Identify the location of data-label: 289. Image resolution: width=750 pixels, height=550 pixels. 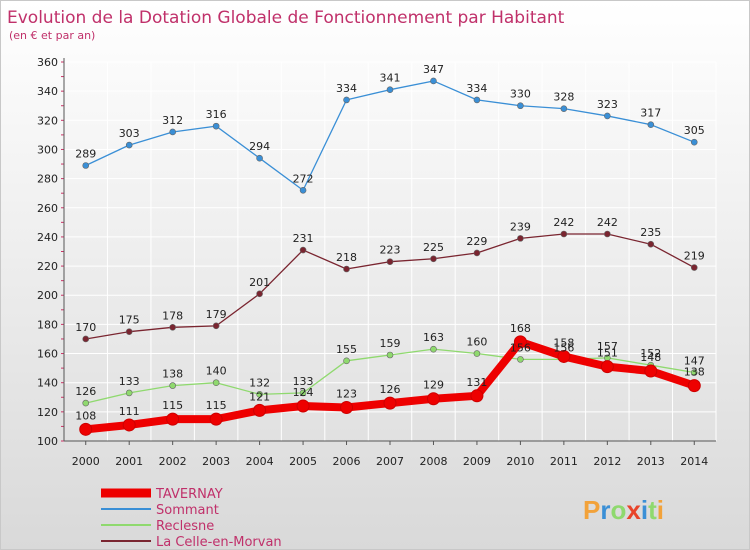
(85, 153).